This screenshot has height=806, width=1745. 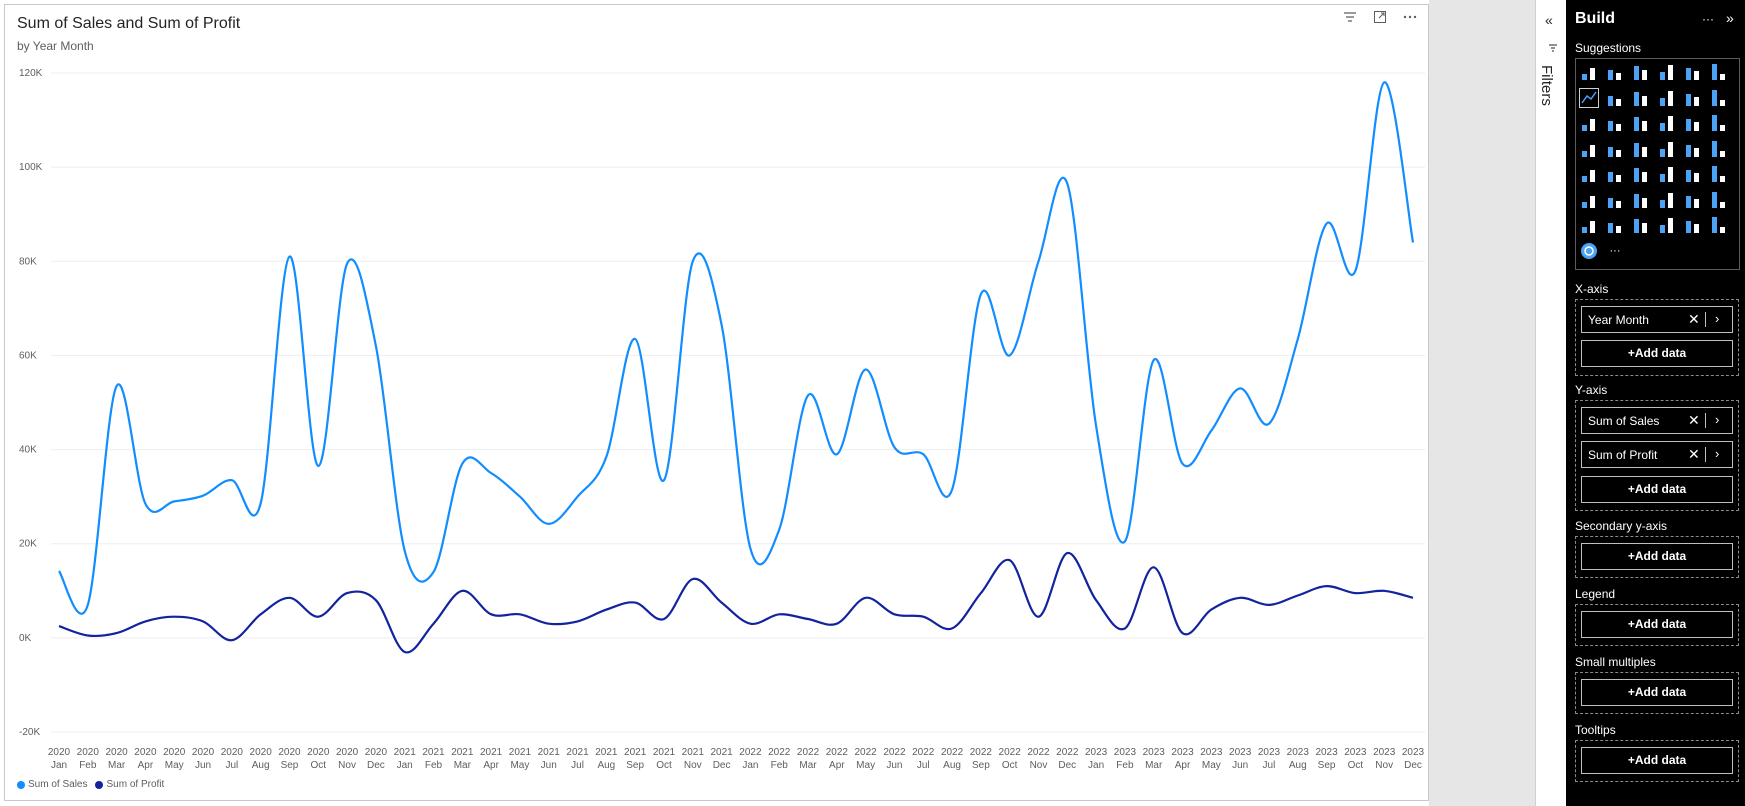 I want to click on qa-icon, so click(x=1615, y=200).